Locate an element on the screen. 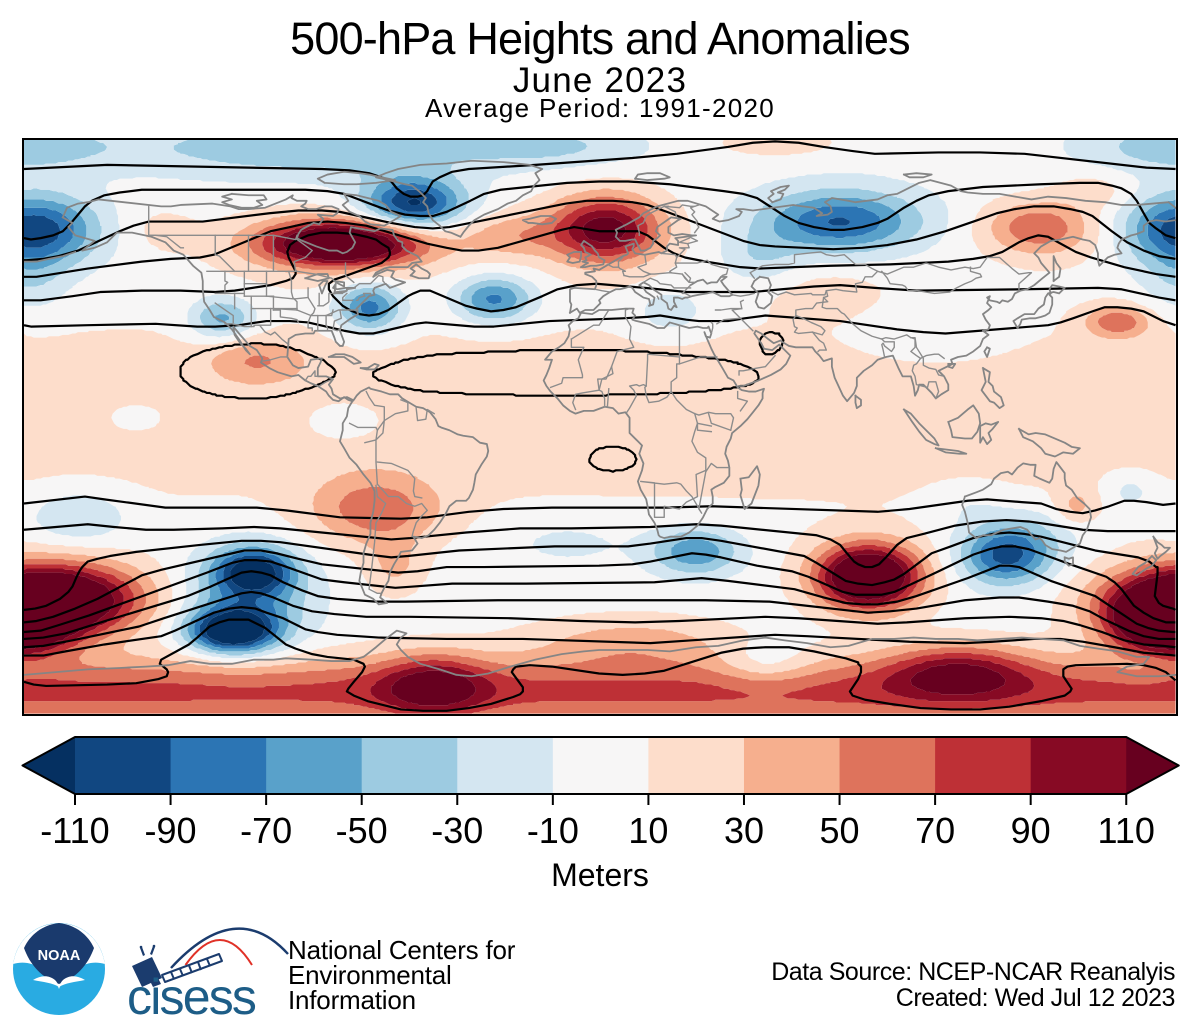 This screenshot has width=1200, height=1033. svg-text: Meters is located at coordinates (600, 875).